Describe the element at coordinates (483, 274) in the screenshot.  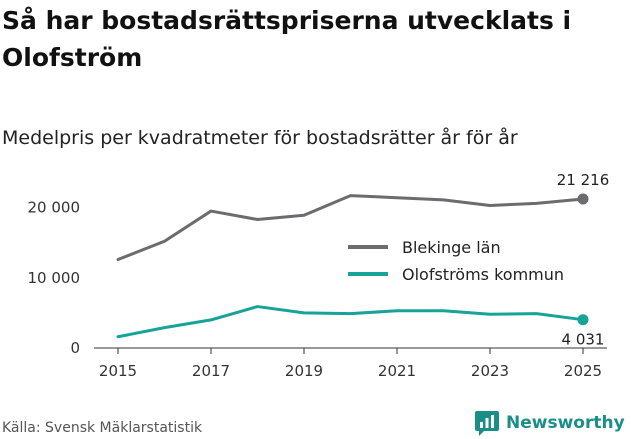
I see `legend-label: Olofströms kommun` at that location.